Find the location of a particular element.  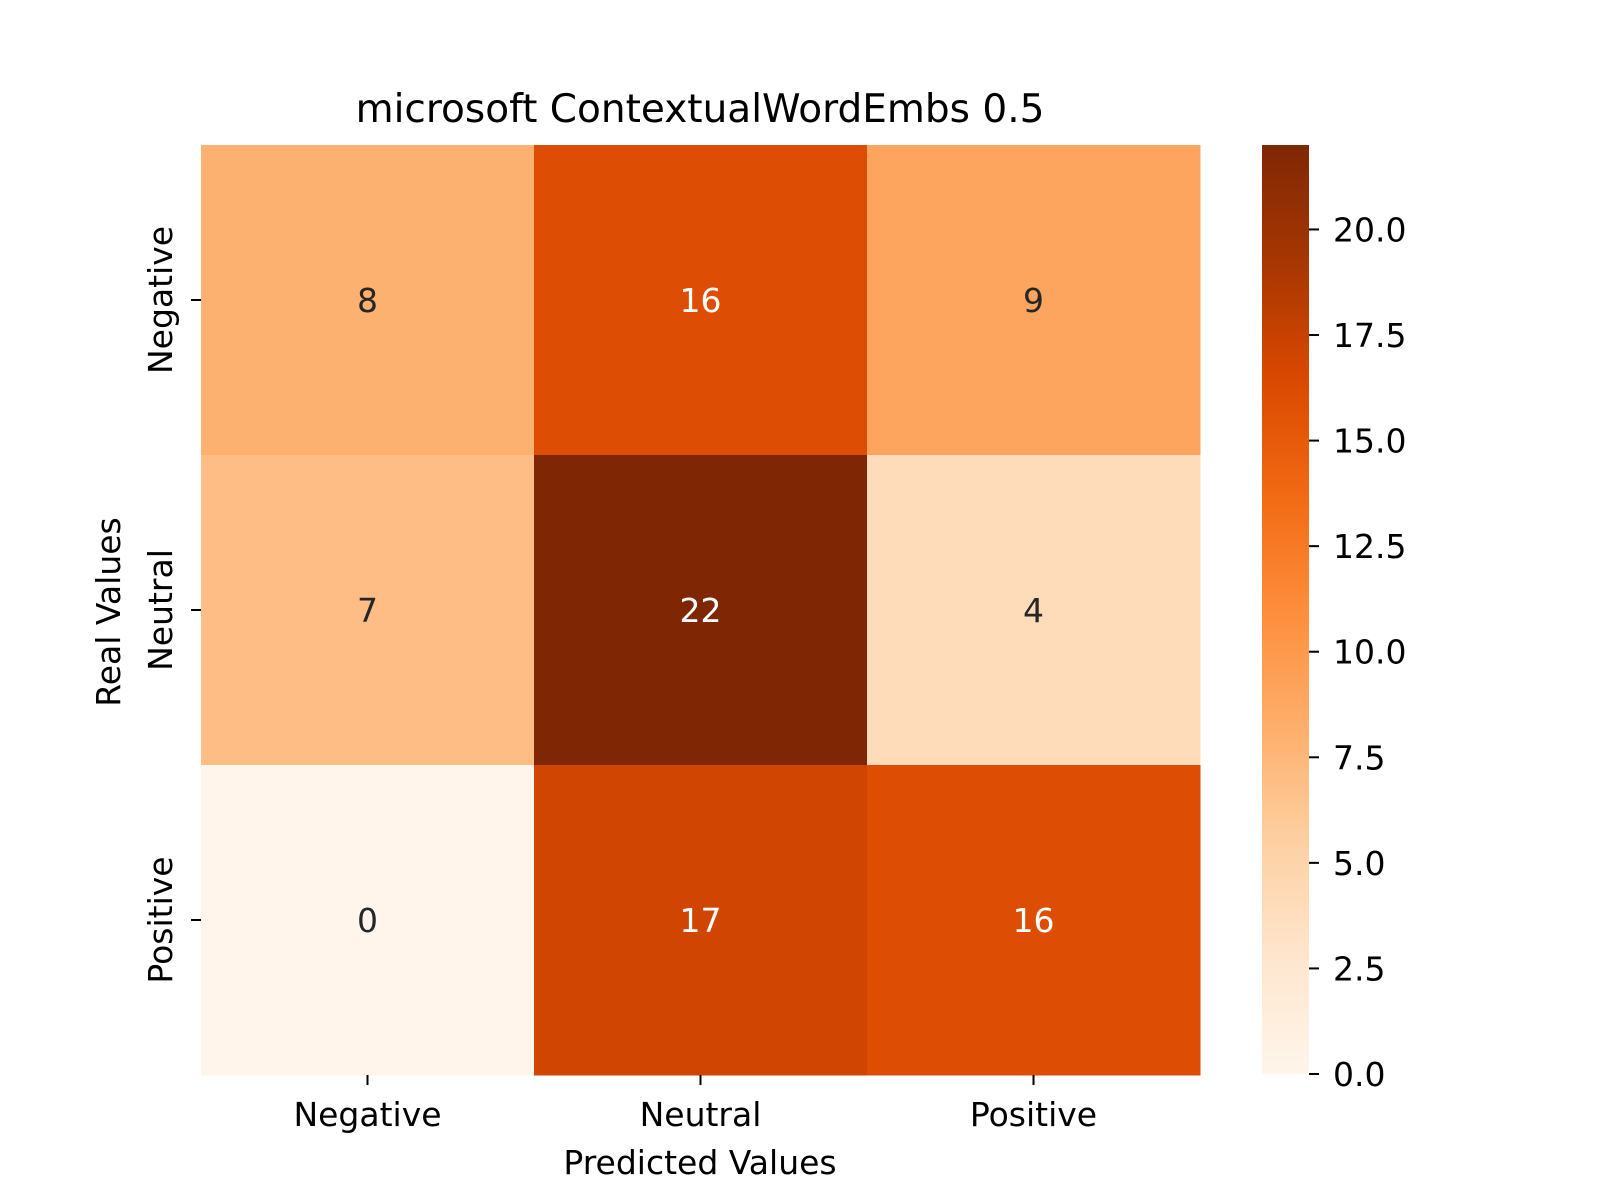

x-axis: Negative Neutral Positive is located at coordinates (695, 1104).